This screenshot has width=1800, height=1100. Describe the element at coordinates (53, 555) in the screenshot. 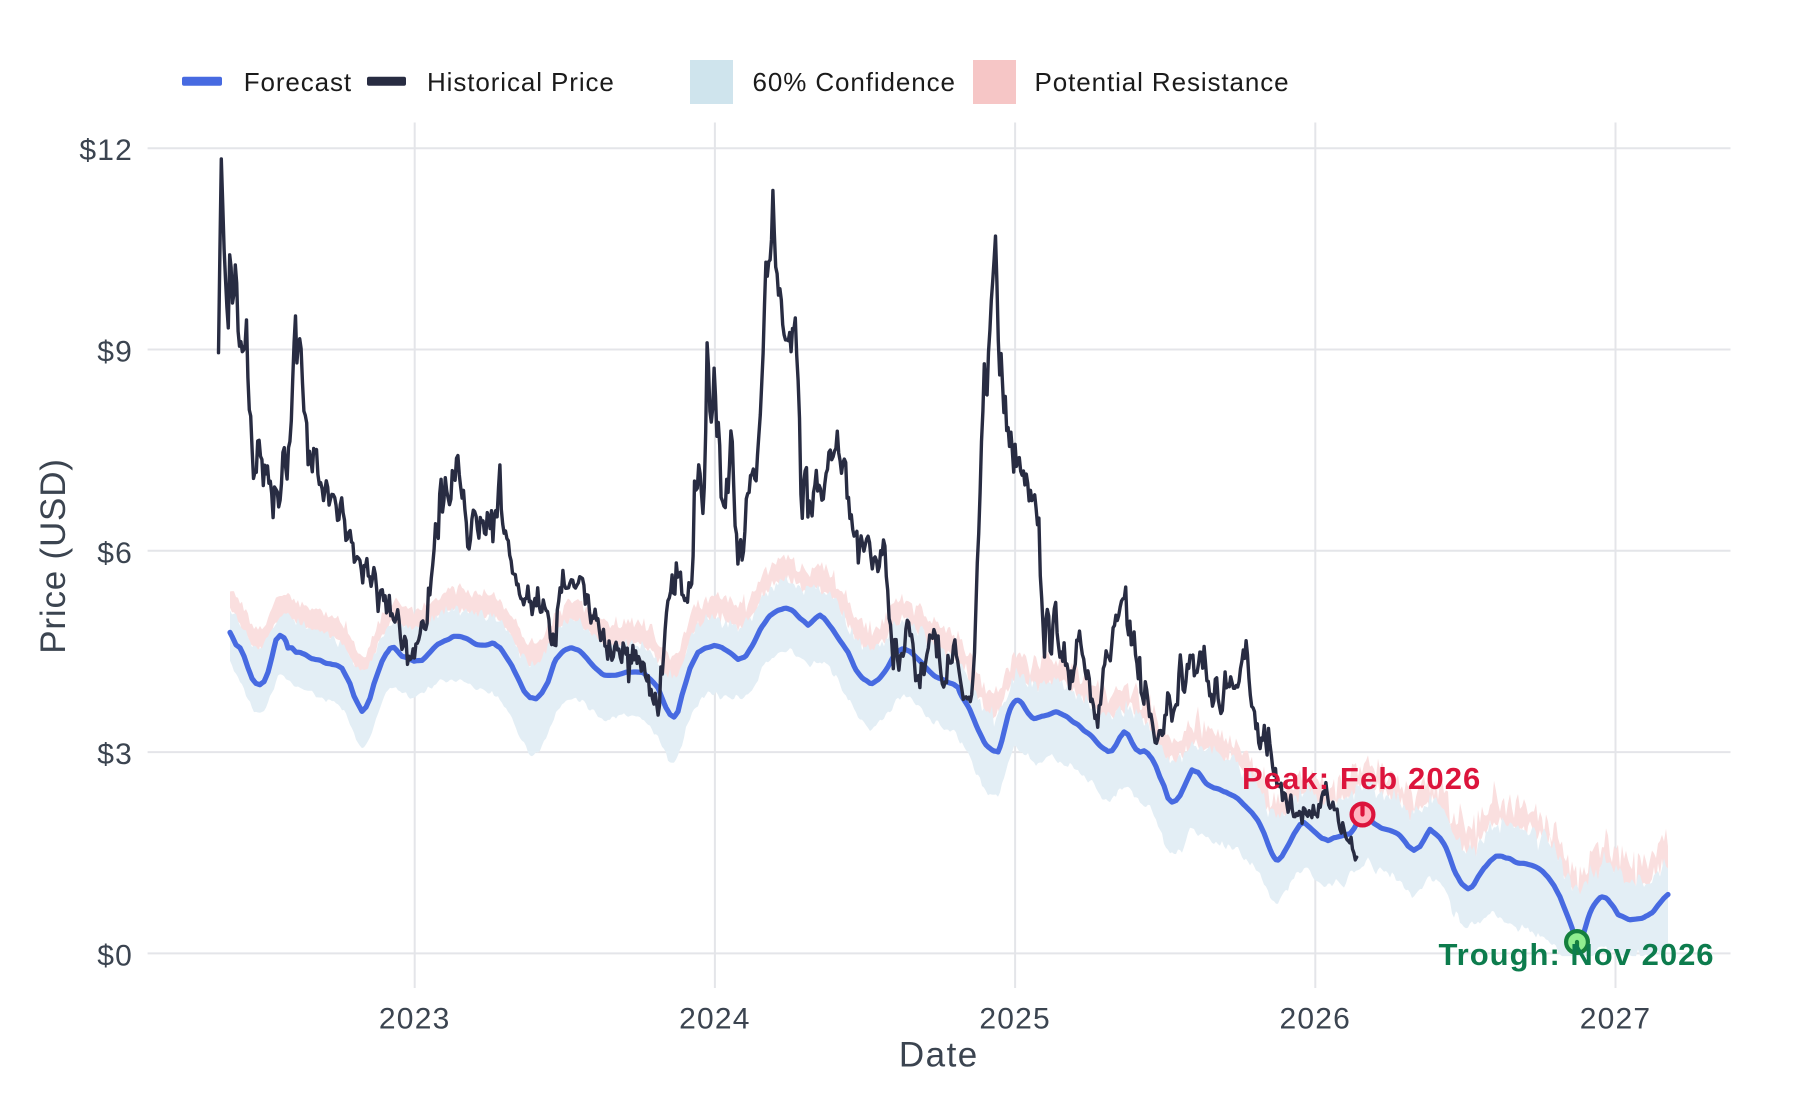

I see `svg-text: Price (USD)` at that location.